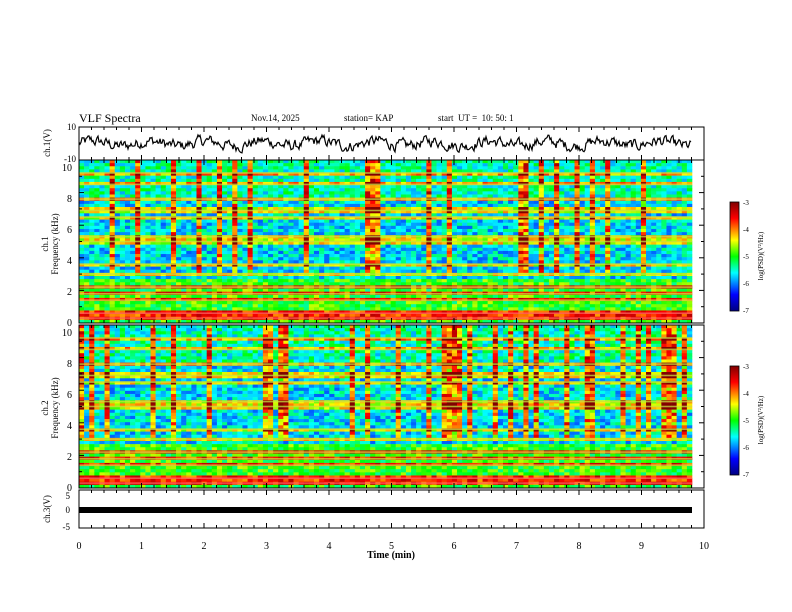 This screenshot has height=612, width=792. What do you see at coordinates (55, 407) in the screenshot?
I see `ch2-ylabel-frequency: Frequency (kHz)` at bounding box center [55, 407].